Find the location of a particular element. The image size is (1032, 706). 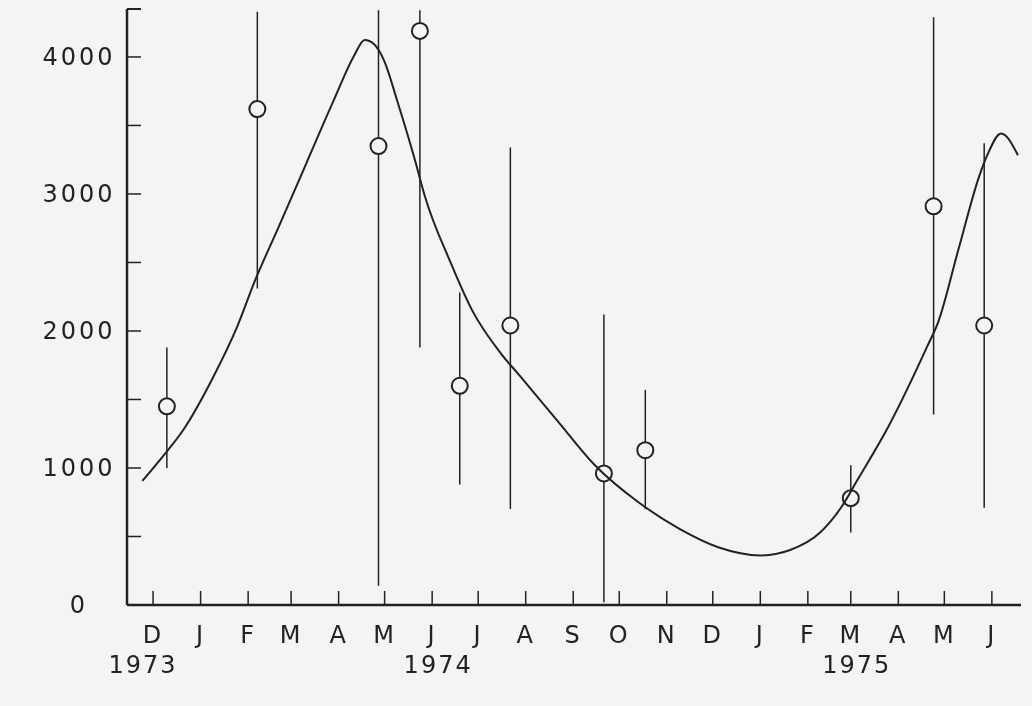

y-tick-label: 3000 is located at coordinates (79, 194).